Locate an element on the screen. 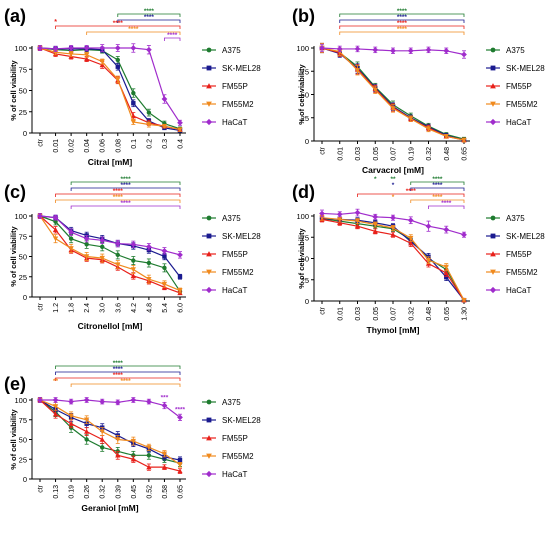 Image resolution: width=550 pixels, height=557 pixels. legend-label: FM55M2 is located at coordinates (238, 104).